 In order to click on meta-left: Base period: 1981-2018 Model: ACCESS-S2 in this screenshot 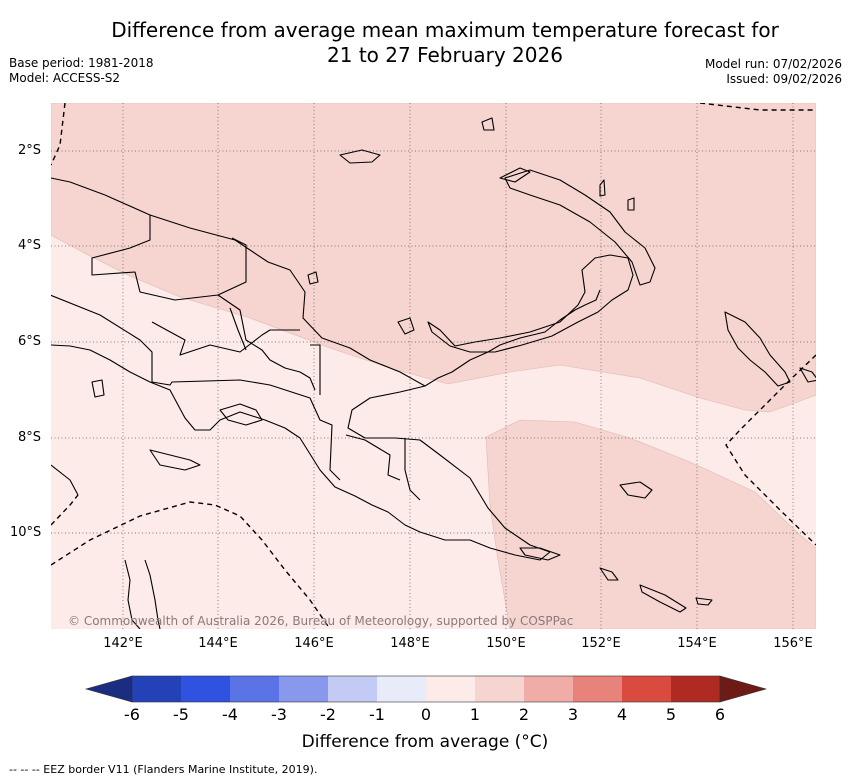, I will do `click(81, 71)`.